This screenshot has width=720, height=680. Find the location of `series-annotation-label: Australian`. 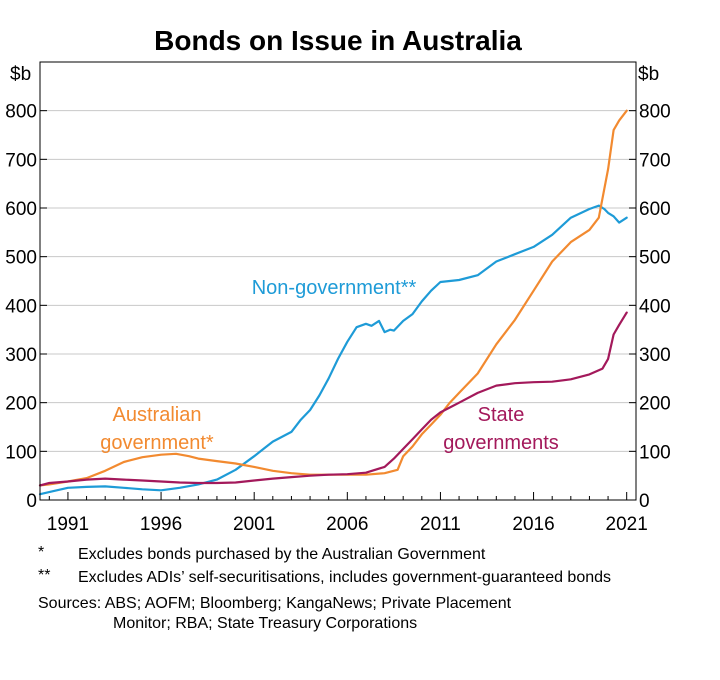

series-annotation-label: Australian is located at coordinates (157, 415).